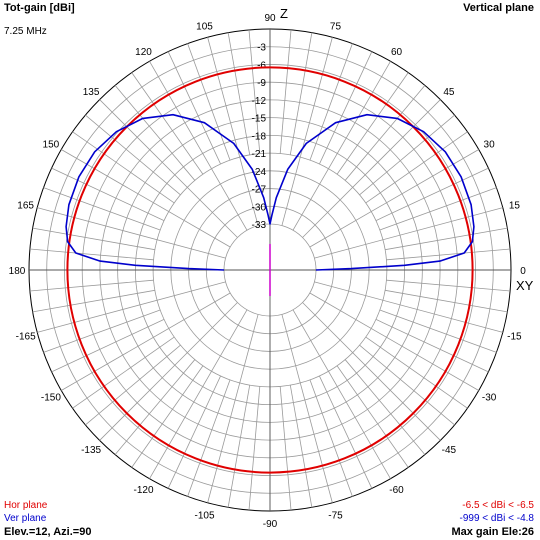 The image size is (540, 540). I want to click on xy-axis-label: XY, so click(525, 285).